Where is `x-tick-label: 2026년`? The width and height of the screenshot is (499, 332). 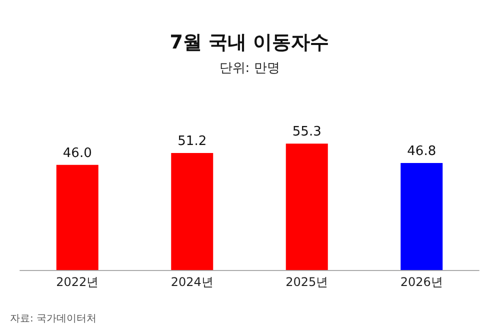 x-tick-label: 2026년 is located at coordinates (421, 282).